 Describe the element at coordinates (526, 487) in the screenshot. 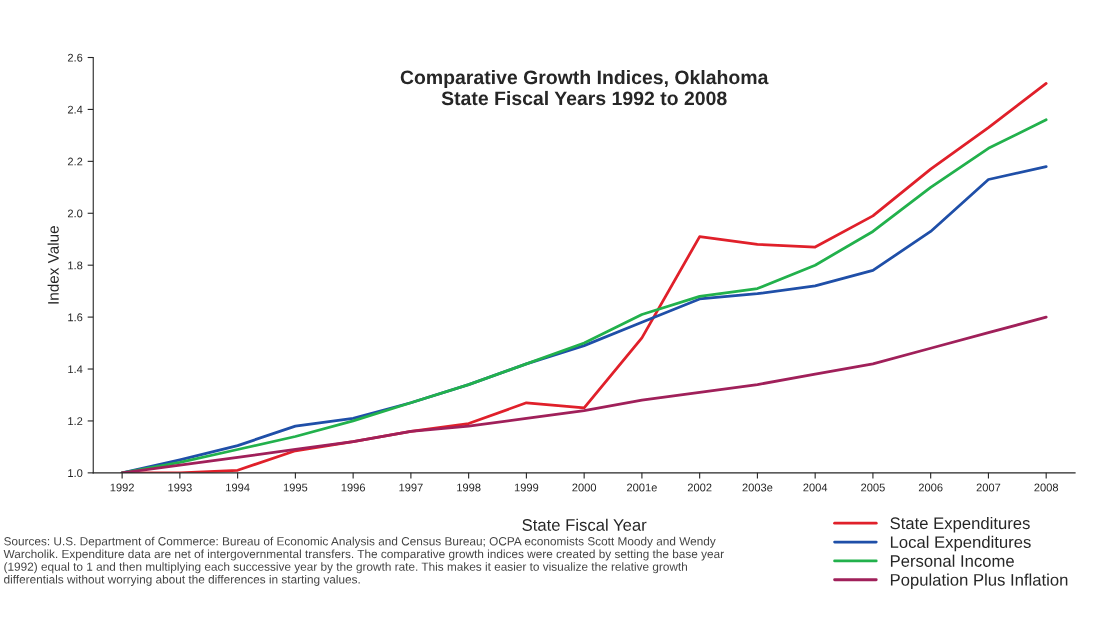

I see `x-tick-label: 1999` at that location.